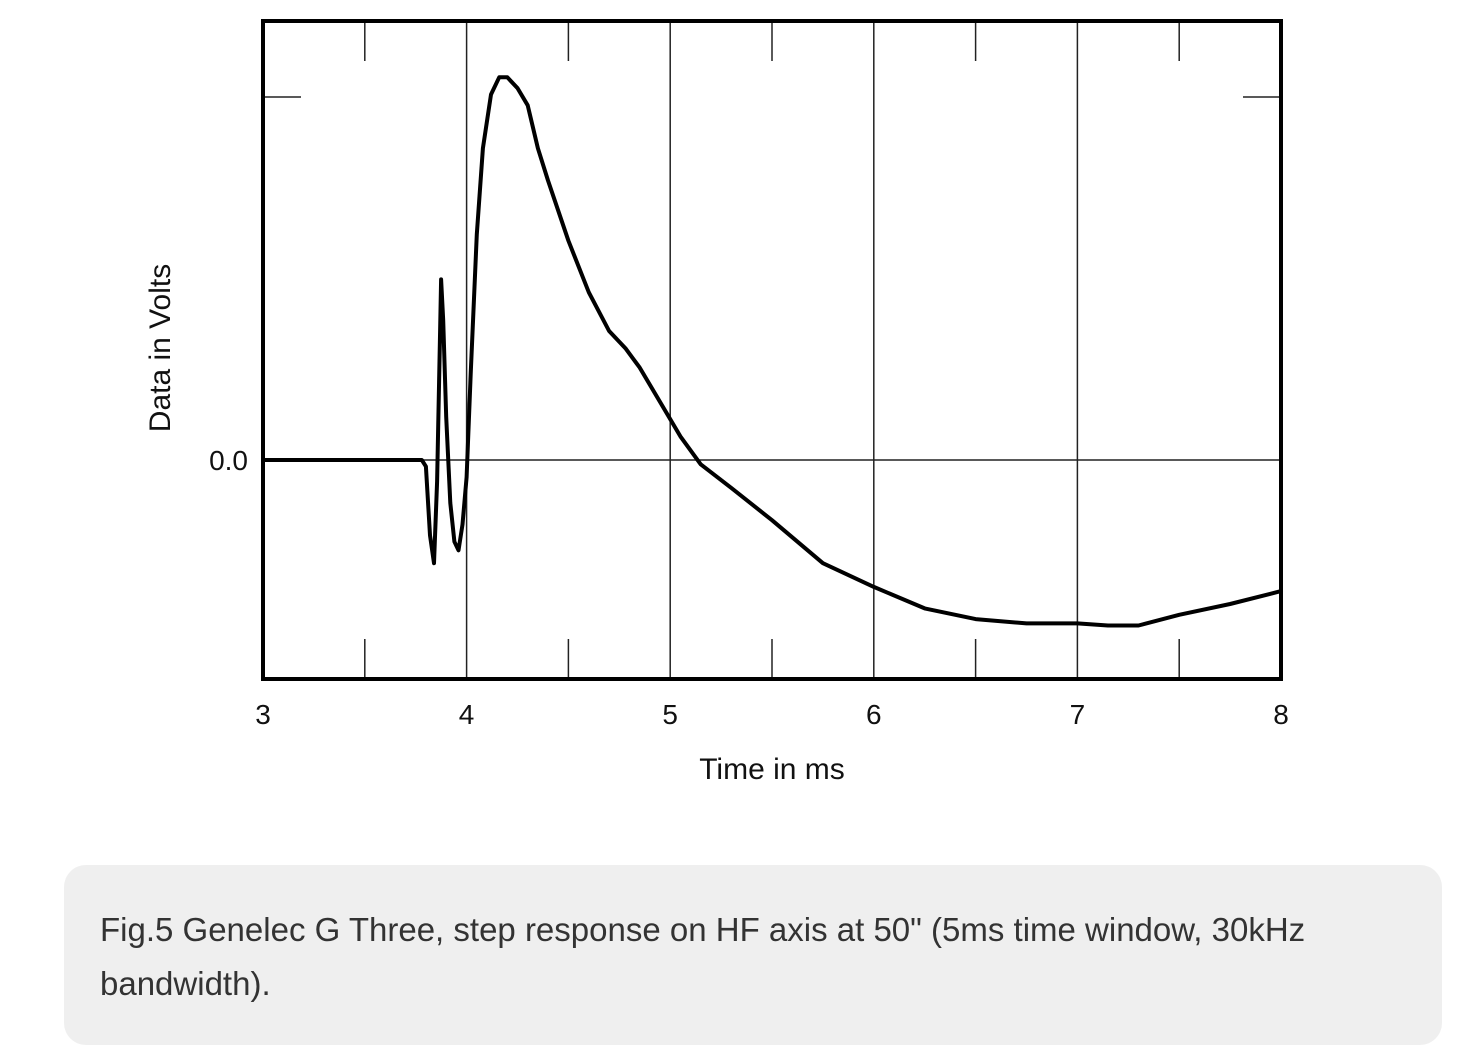  What do you see at coordinates (1078, 714) in the screenshot?
I see `x-tick-label: 7` at bounding box center [1078, 714].